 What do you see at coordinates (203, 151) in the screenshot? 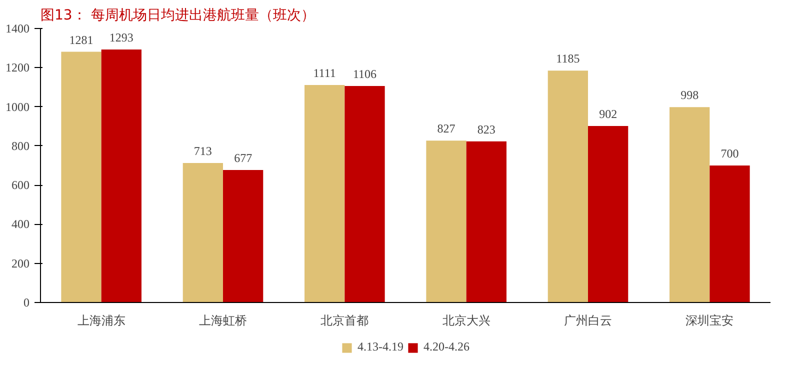
I see `data-label: 713` at bounding box center [203, 151].